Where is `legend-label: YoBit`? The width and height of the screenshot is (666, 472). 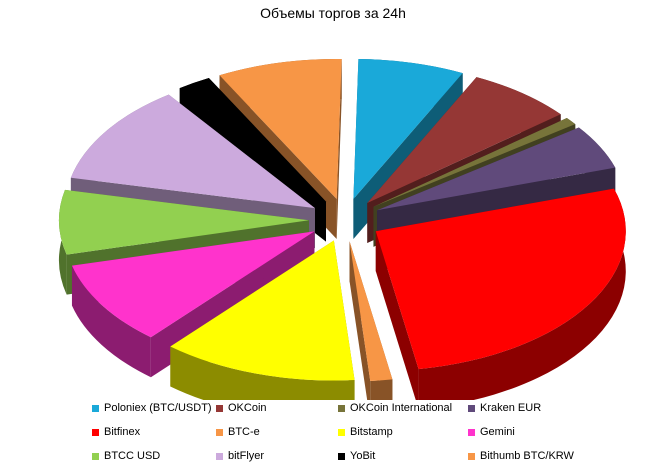 legend-label: YoBit is located at coordinates (363, 456).